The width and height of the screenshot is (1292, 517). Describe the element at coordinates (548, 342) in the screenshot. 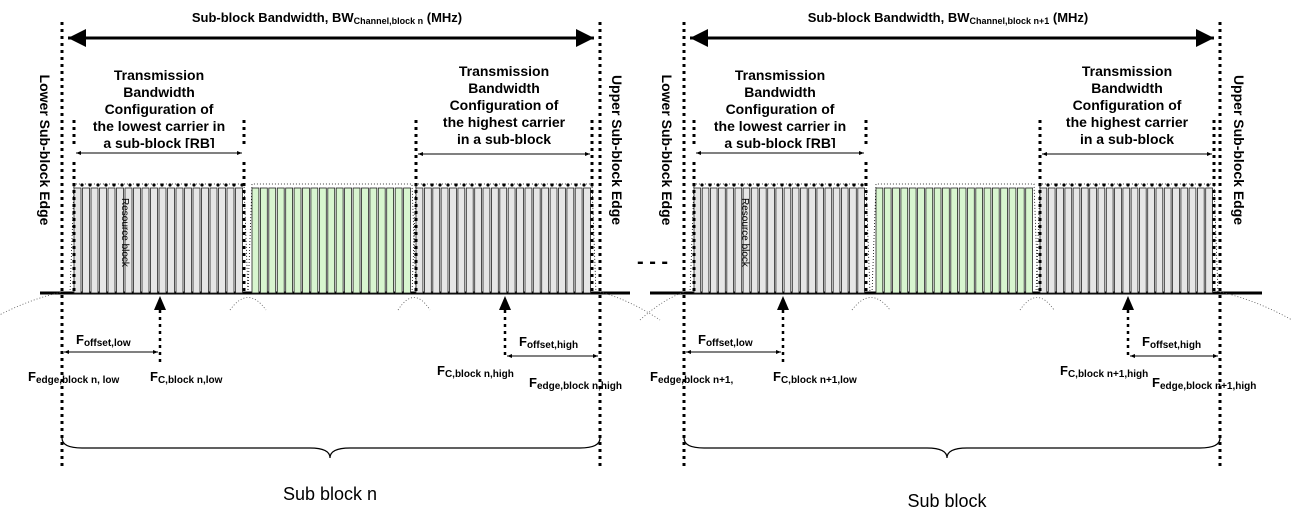

I see `foffset-high-label: Foffset,high` at that location.